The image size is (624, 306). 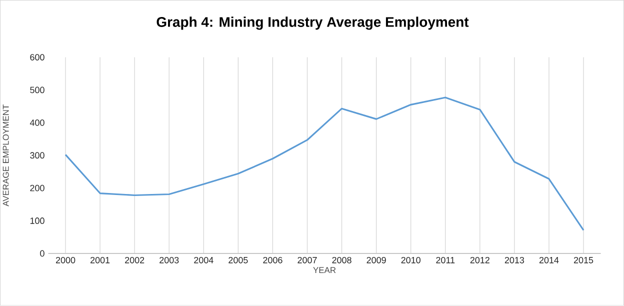 What do you see at coordinates (37, 221) in the screenshot?
I see `y-tick-label: 100` at bounding box center [37, 221].